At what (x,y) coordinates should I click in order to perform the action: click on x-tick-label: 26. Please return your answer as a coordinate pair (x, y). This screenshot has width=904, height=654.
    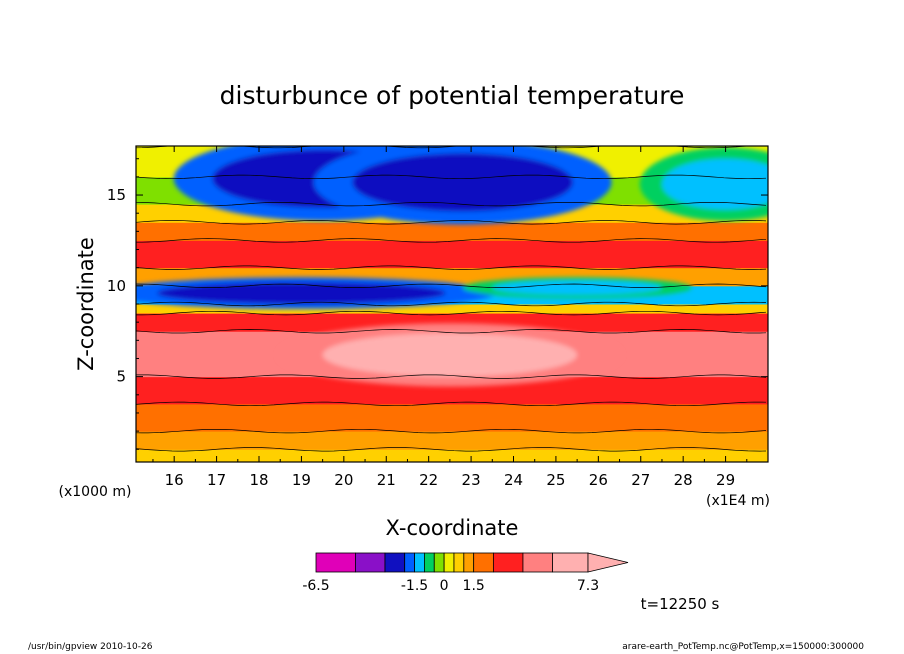
    Looking at the image, I should click on (598, 480).